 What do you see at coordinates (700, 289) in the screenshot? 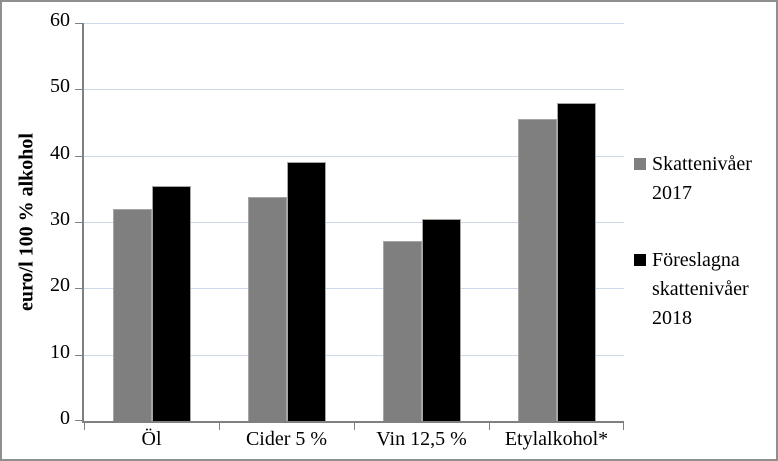
I see `legend-label: Föreslagna skattenivåer 2018` at bounding box center [700, 289].